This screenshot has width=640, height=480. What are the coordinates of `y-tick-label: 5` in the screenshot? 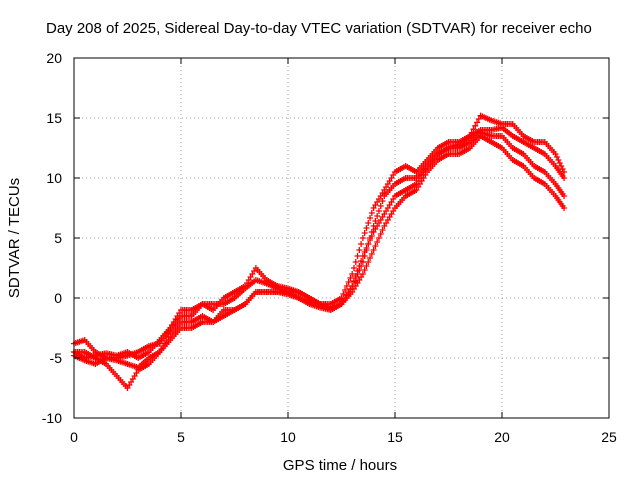 It's located at (58, 238).